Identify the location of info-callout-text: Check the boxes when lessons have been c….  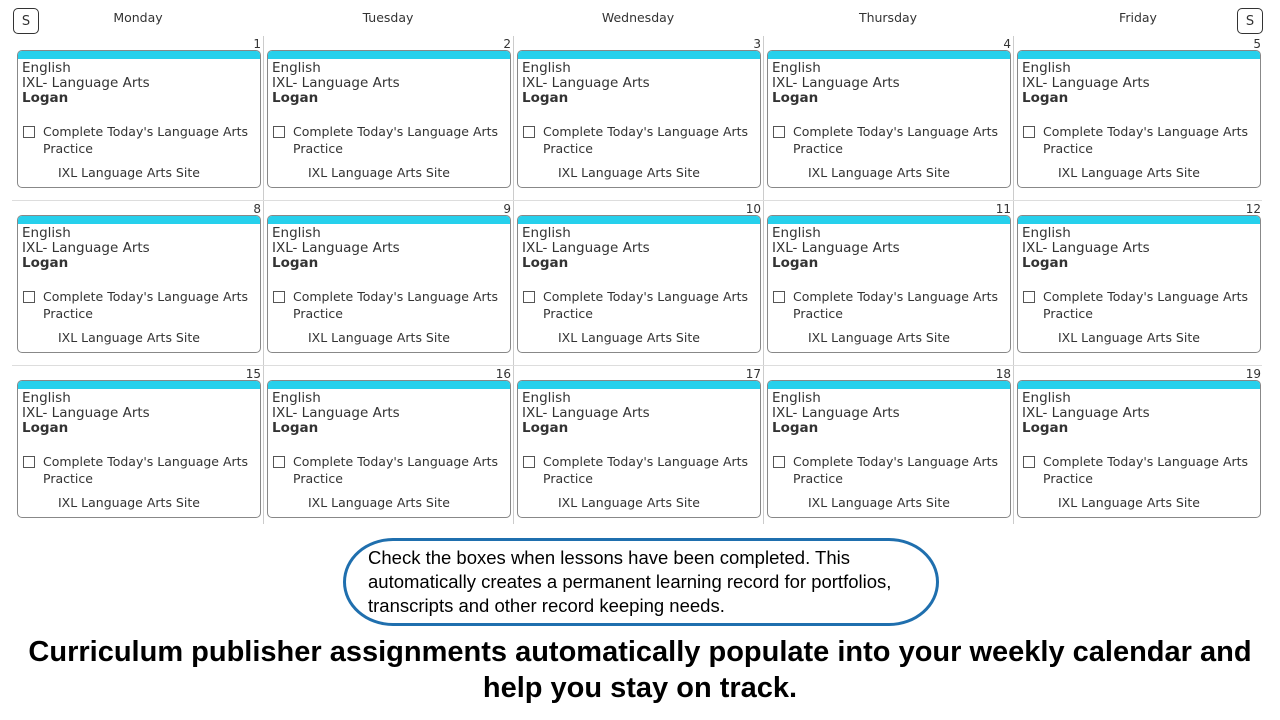
(630, 581).